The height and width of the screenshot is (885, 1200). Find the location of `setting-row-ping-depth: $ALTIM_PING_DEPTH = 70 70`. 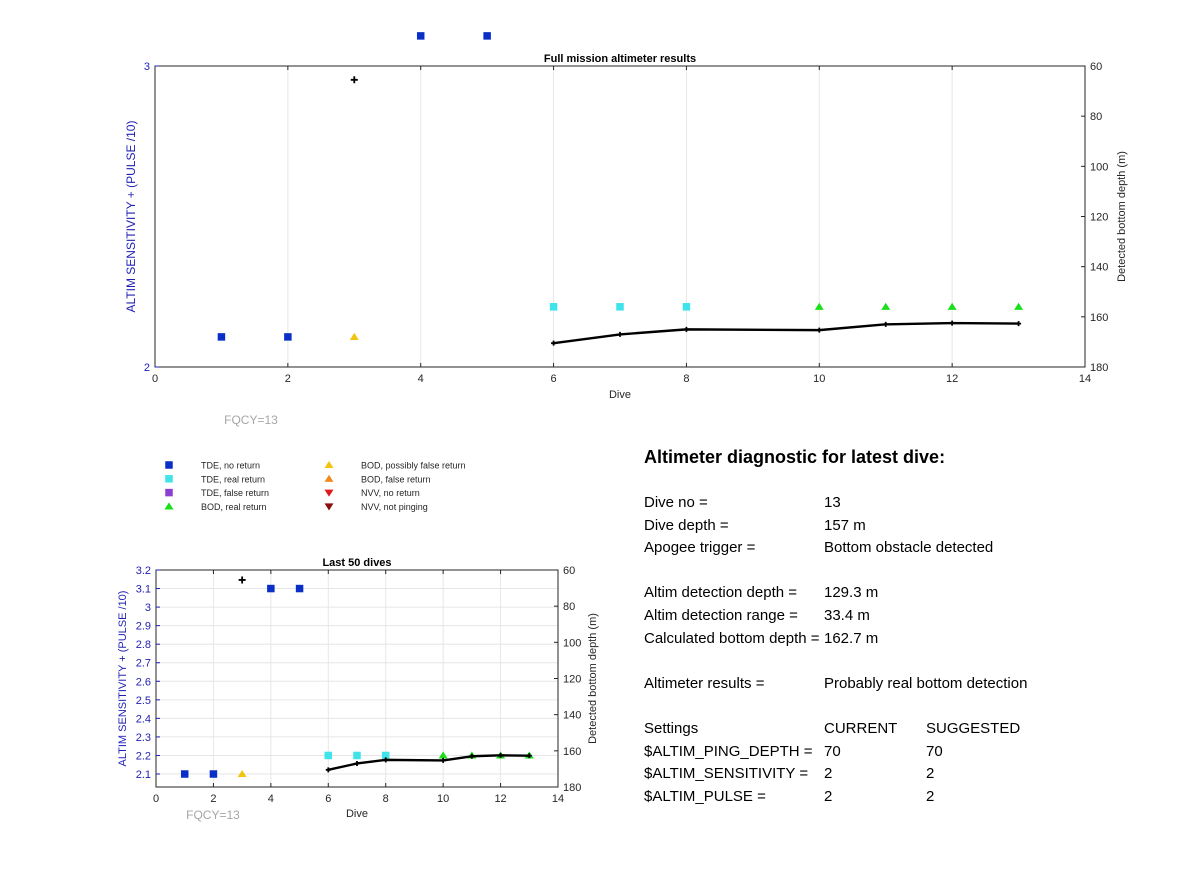

setting-row-ping-depth: $ALTIM_PING_DEPTH = 70 70 is located at coordinates (904, 752).